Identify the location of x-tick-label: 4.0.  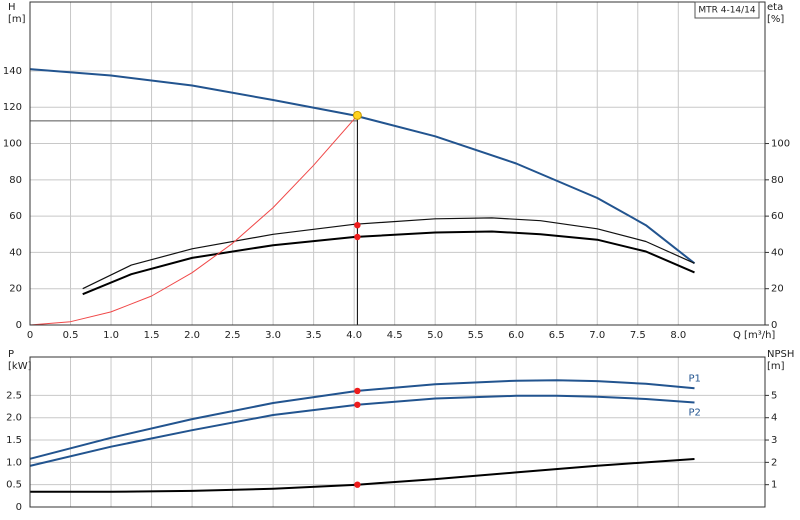
(354, 335).